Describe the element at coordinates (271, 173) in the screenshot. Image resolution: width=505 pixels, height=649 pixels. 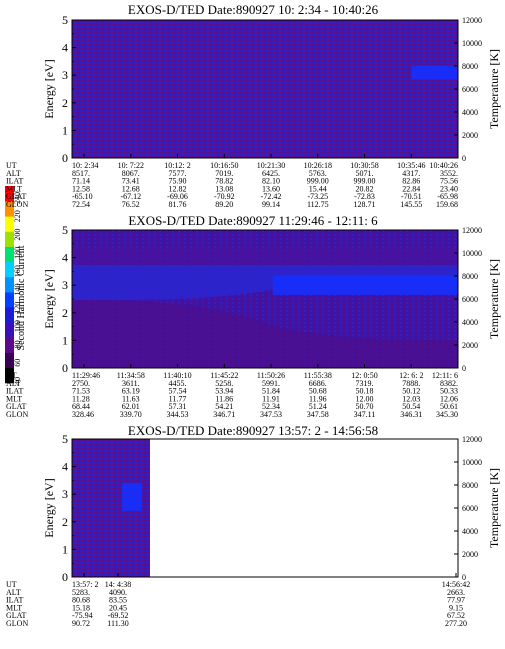
I see `ephemeris-cell: 6425.` at that location.